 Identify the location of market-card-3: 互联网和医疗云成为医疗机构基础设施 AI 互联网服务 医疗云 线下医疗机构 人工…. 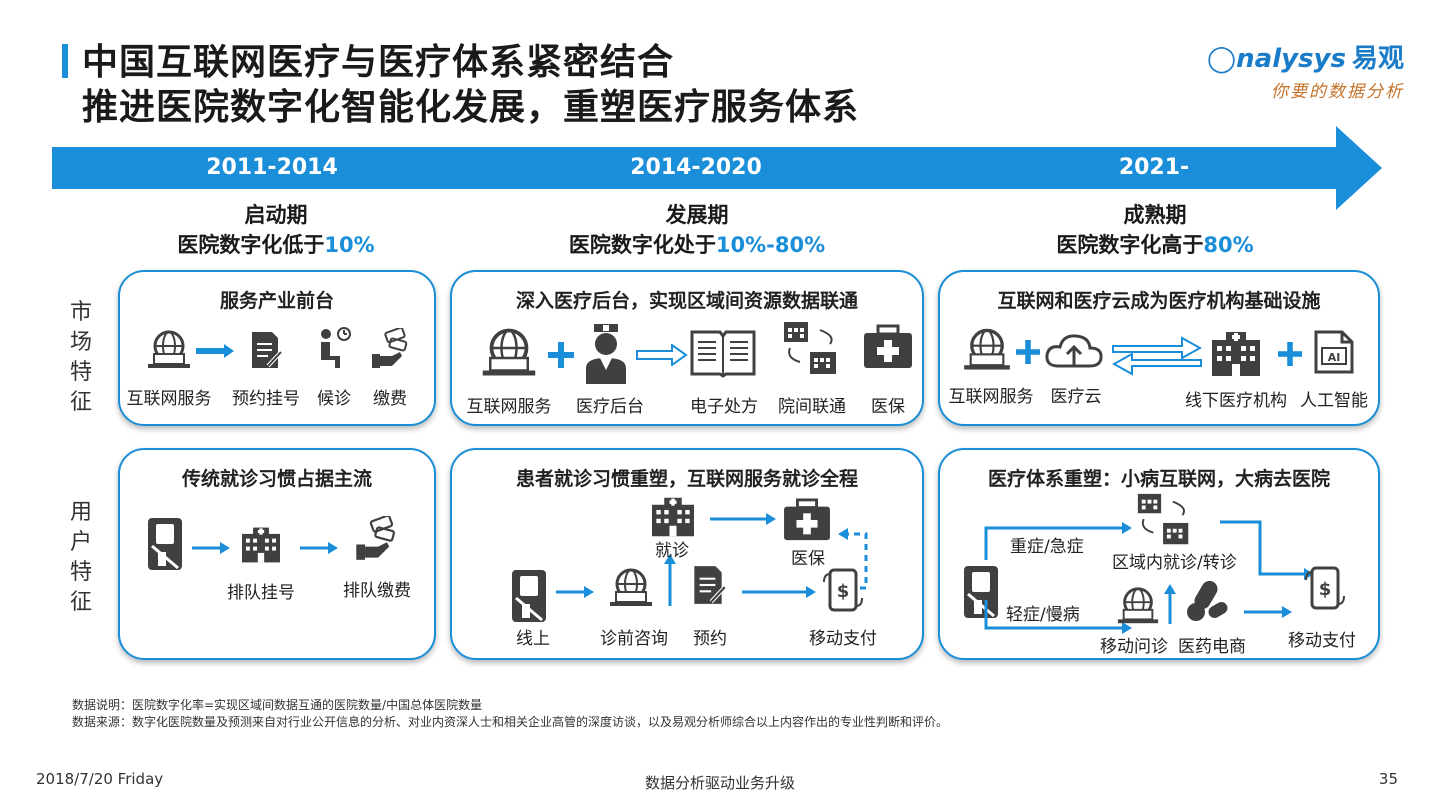
(1159, 348).